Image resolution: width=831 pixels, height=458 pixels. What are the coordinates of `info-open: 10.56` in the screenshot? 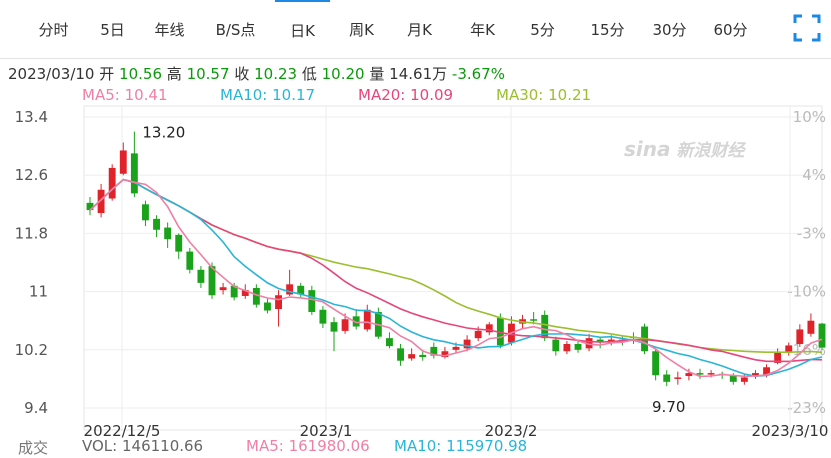 It's located at (140, 74).